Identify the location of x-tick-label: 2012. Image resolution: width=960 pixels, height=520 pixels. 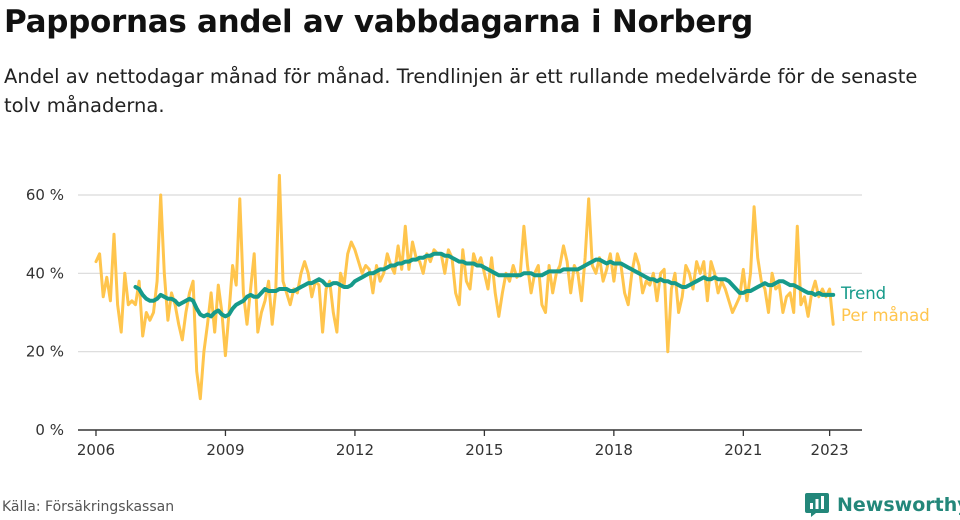
(355, 450).